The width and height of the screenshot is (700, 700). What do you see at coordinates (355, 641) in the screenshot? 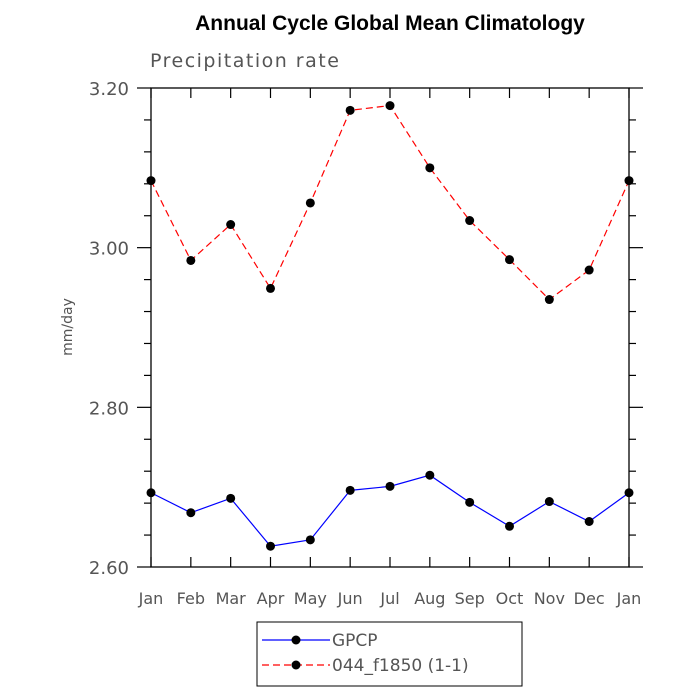
I see `legend-label-1: GPCP` at bounding box center [355, 641].